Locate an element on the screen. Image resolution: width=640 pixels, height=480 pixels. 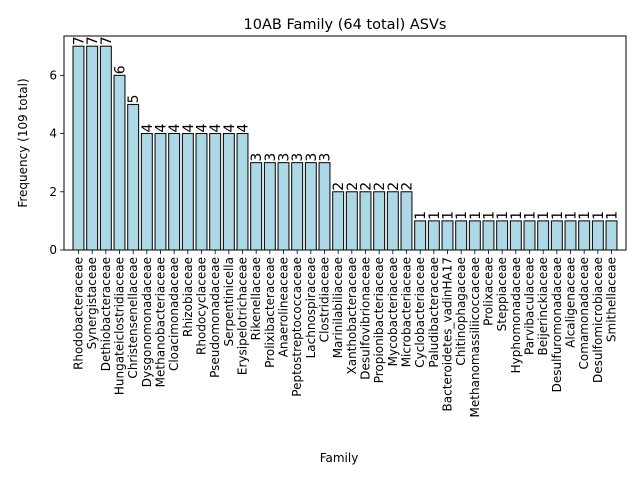
x-tick-label: Parvibaculaceae is located at coordinates (530, 306).